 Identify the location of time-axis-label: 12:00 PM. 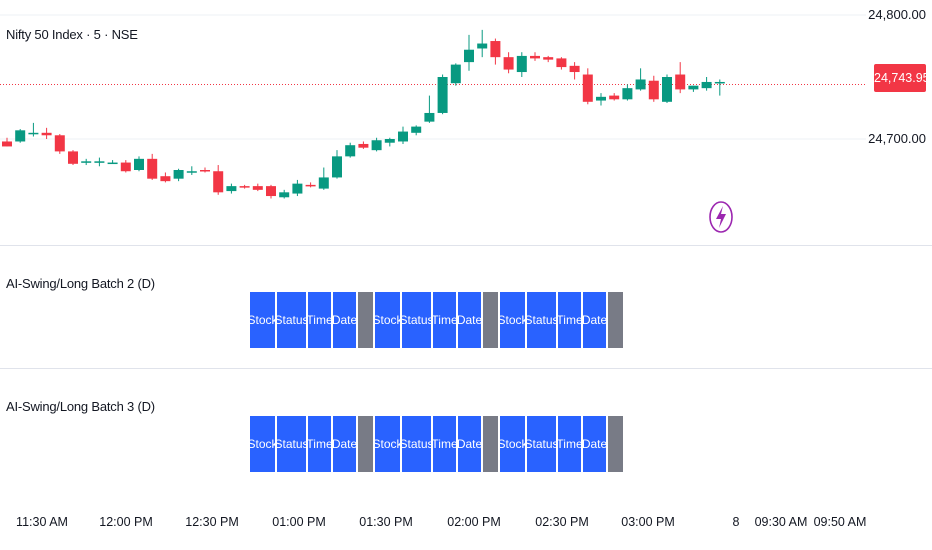
(126, 522).